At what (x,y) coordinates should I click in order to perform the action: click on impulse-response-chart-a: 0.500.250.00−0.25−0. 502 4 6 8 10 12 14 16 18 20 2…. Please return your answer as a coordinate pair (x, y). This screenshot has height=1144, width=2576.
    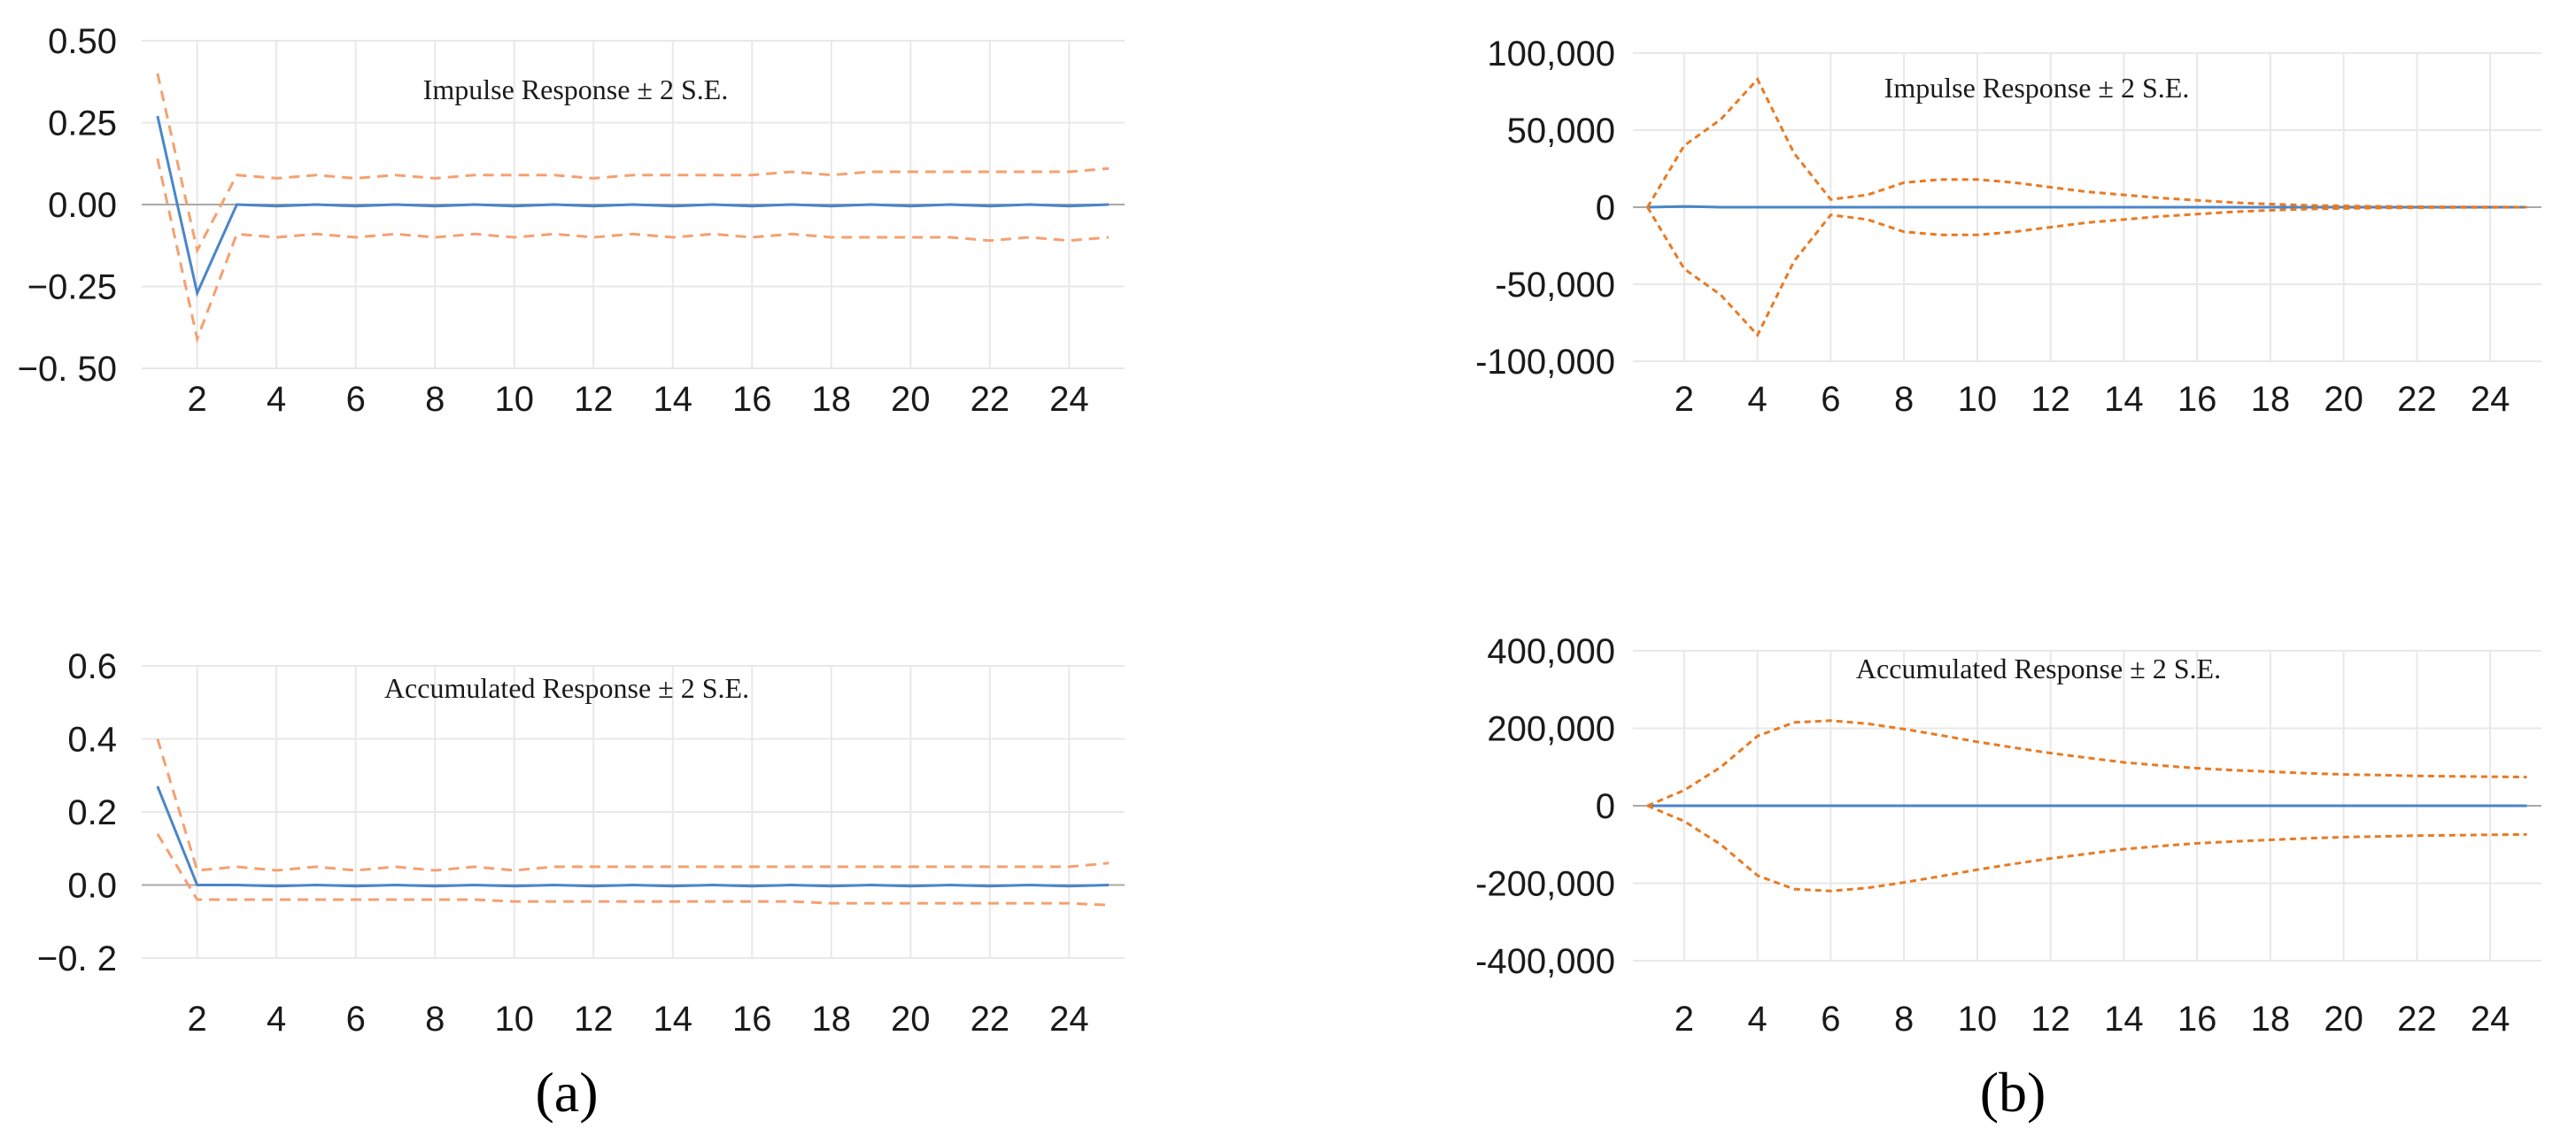
    Looking at the image, I should click on (571, 220).